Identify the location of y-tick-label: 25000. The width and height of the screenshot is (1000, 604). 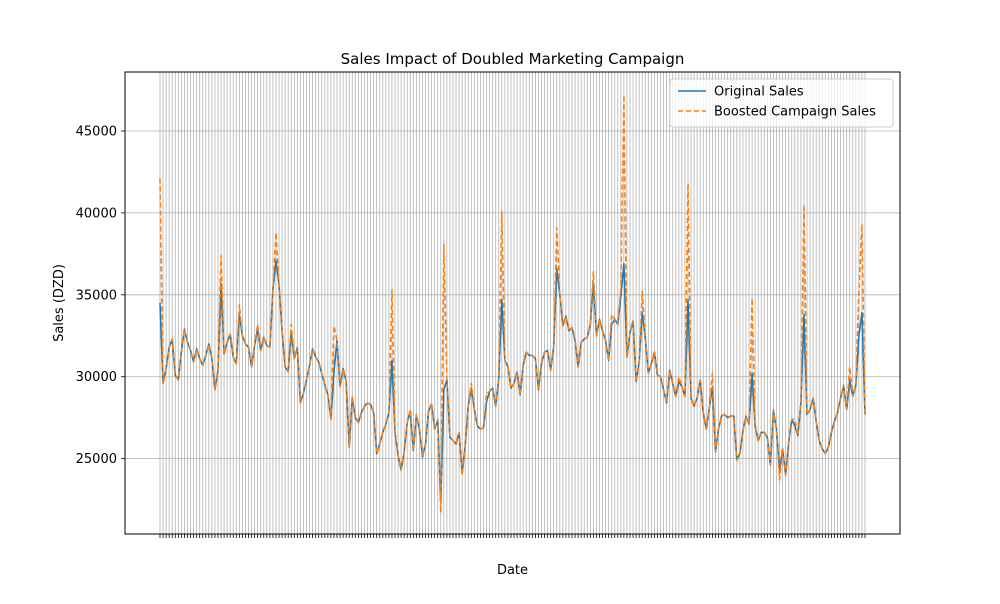
(96, 459).